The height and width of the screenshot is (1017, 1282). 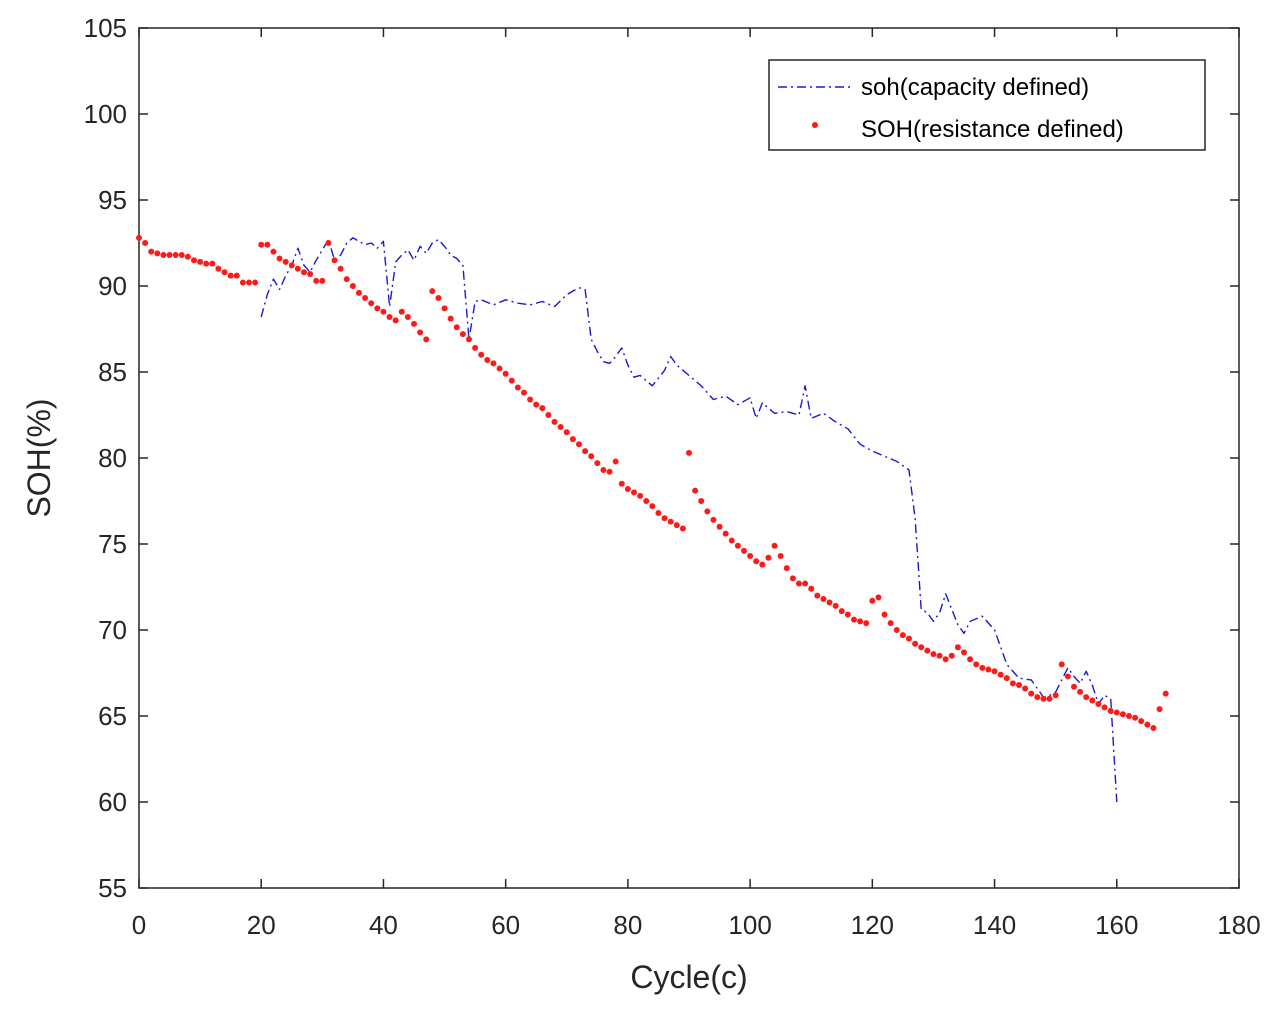 I want to click on x-tick-label: 0, so click(x=139, y=925).